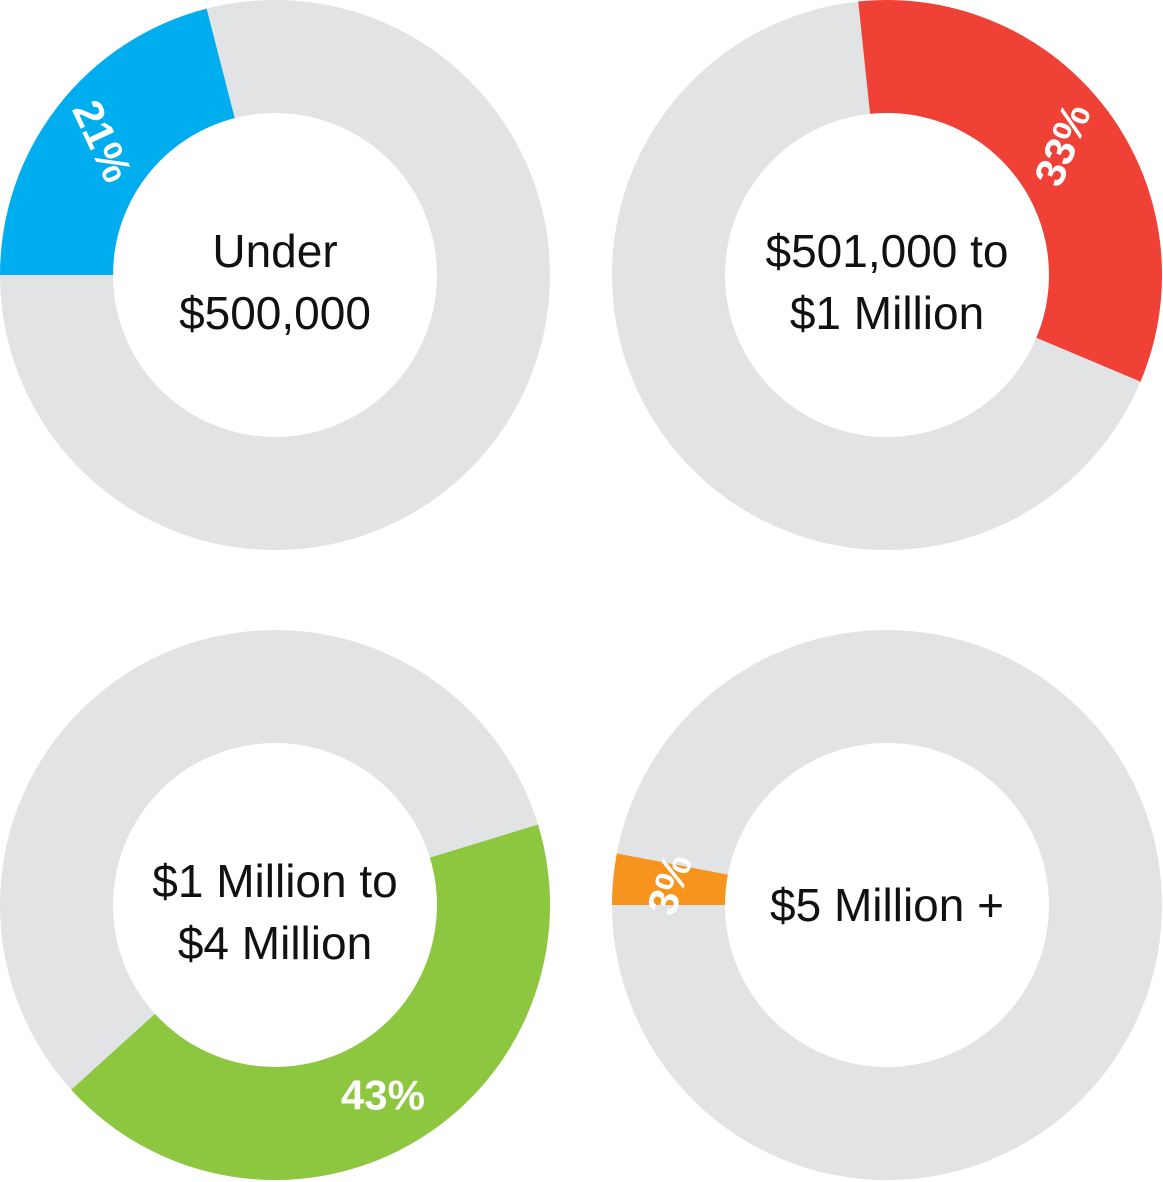 This screenshot has width=1163, height=1182. Describe the element at coordinates (275, 943) in the screenshot. I see `center-label-line: $4 Million` at that location.